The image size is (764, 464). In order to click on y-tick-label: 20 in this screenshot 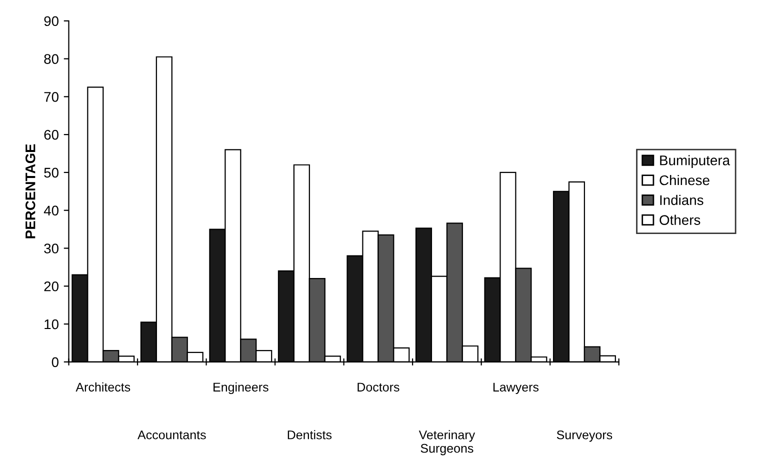, I will do `click(51, 286)`.